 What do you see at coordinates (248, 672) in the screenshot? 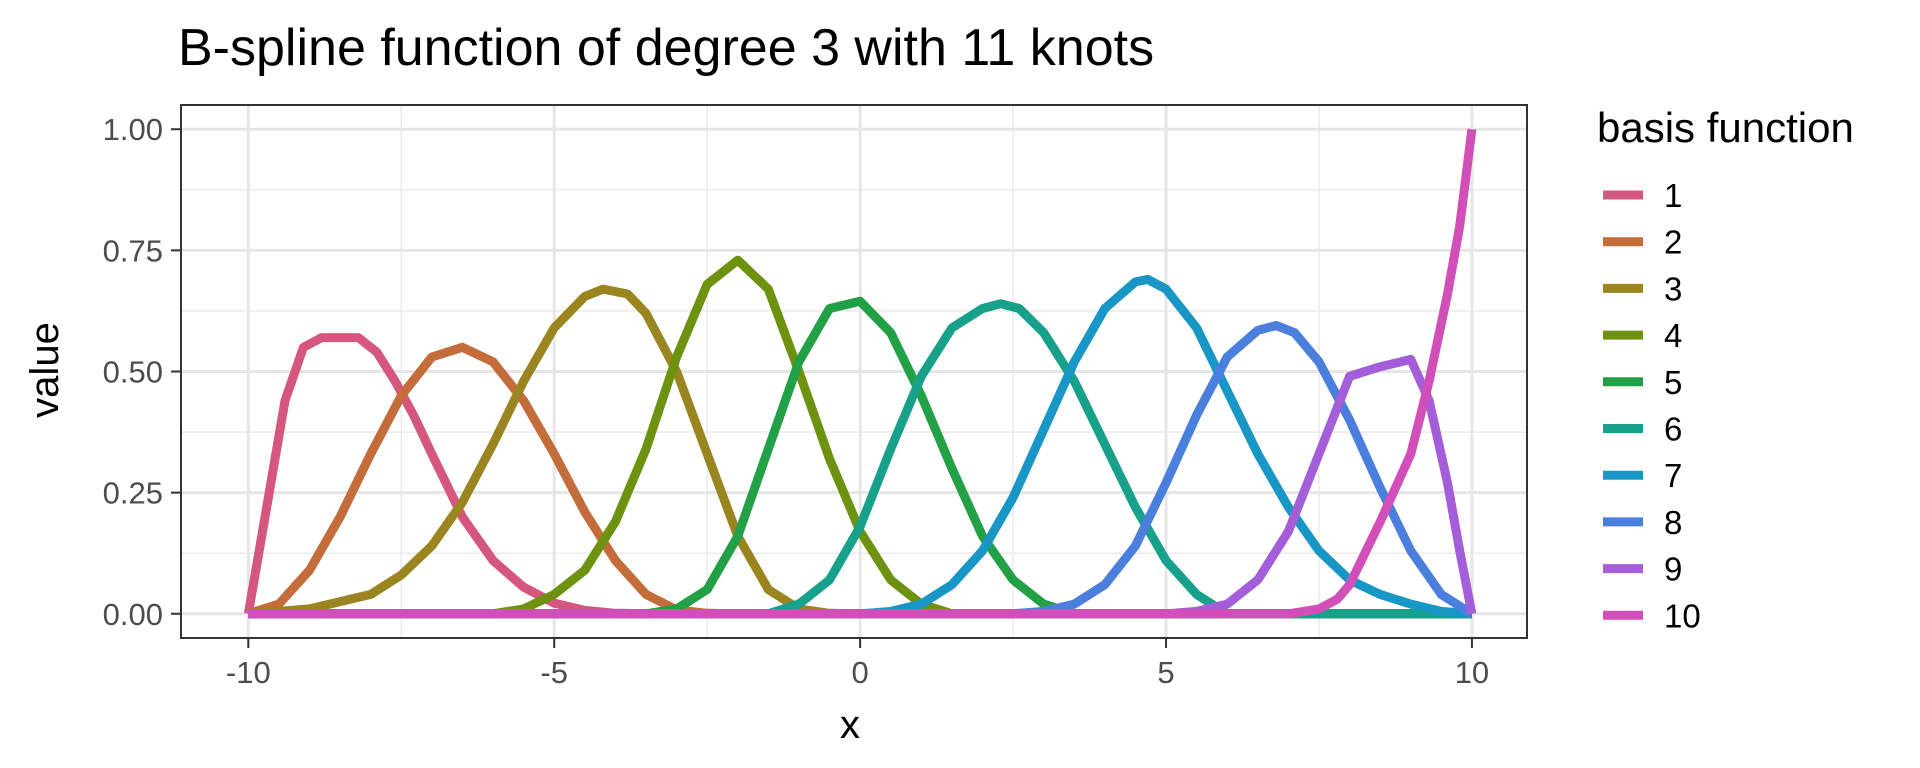
I see `x-tick-label: -10` at bounding box center [248, 672].